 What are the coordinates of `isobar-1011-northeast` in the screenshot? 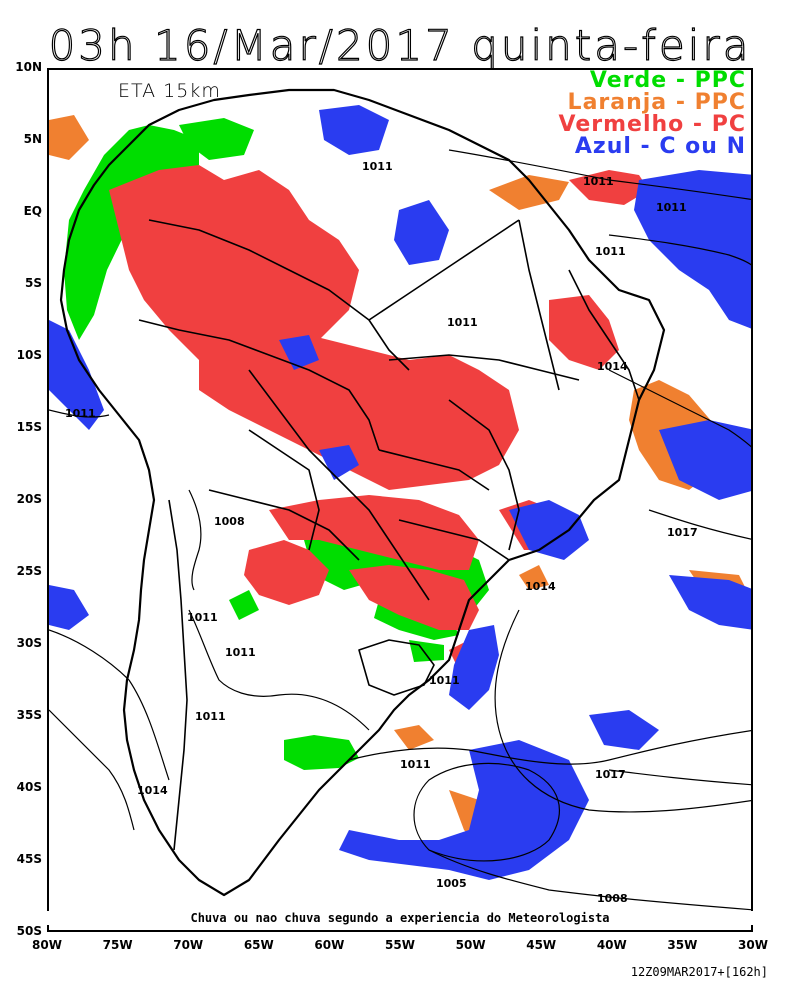 It's located at (679, 250).